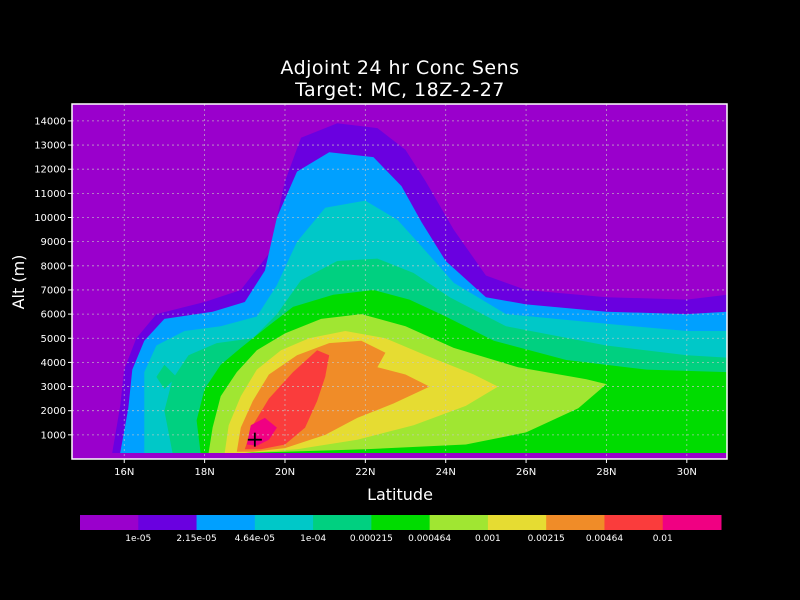 Image resolution: width=800 pixels, height=600 pixels. What do you see at coordinates (446, 472) in the screenshot?
I see `x-tick-label: 24N` at bounding box center [446, 472].